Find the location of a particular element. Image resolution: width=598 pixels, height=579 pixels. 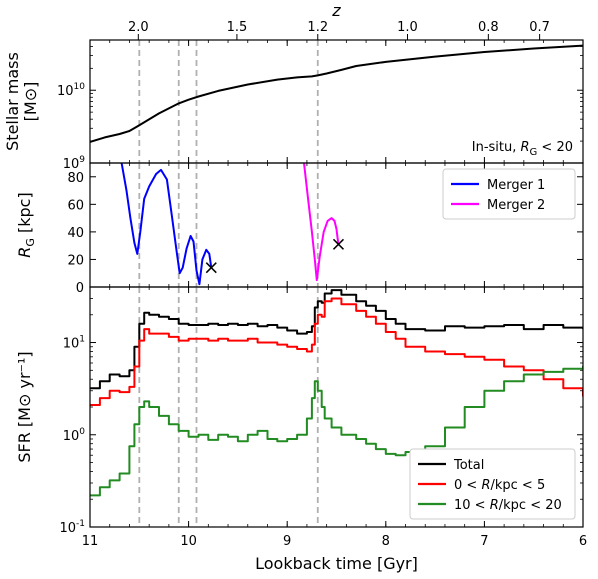

x-tick-label: 8 is located at coordinates (386, 541).